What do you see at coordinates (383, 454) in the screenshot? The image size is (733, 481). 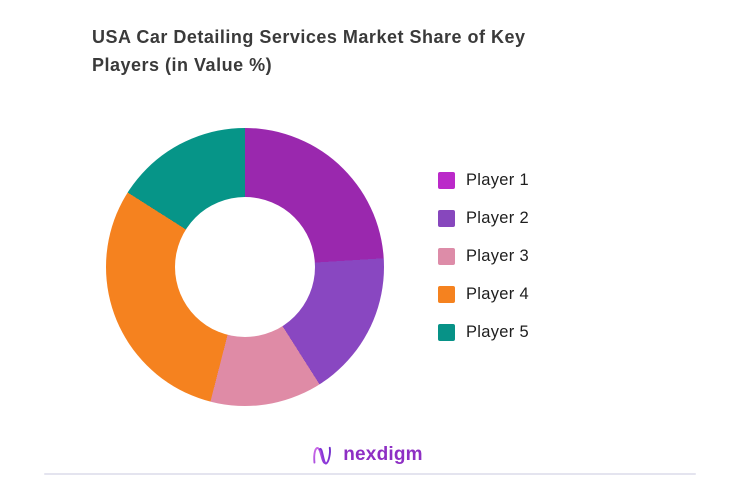 I see `brand-name: nexdigm` at bounding box center [383, 454].